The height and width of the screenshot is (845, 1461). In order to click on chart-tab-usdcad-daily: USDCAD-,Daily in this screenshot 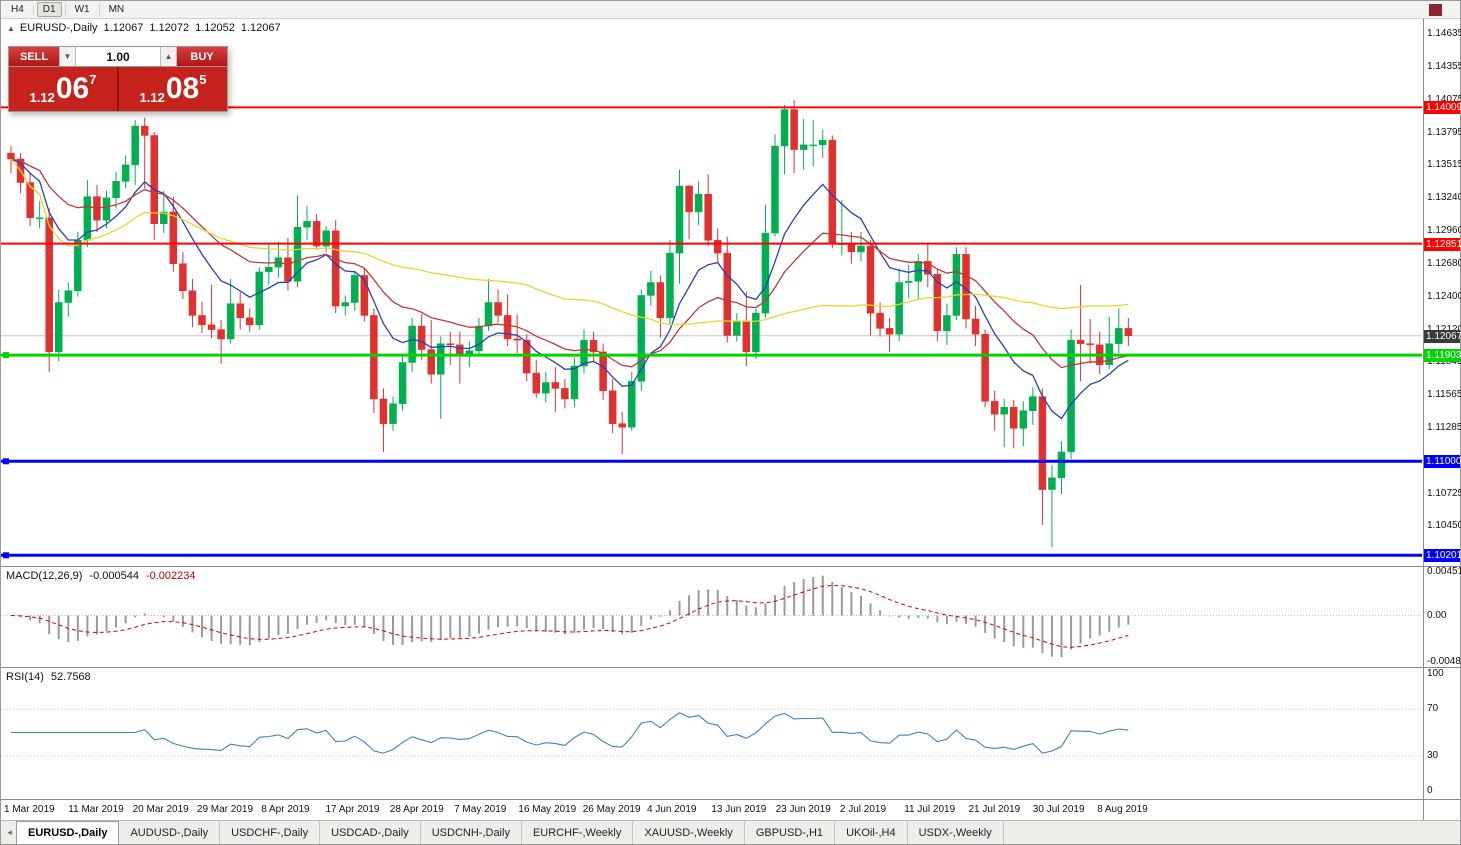, I will do `click(370, 832)`.